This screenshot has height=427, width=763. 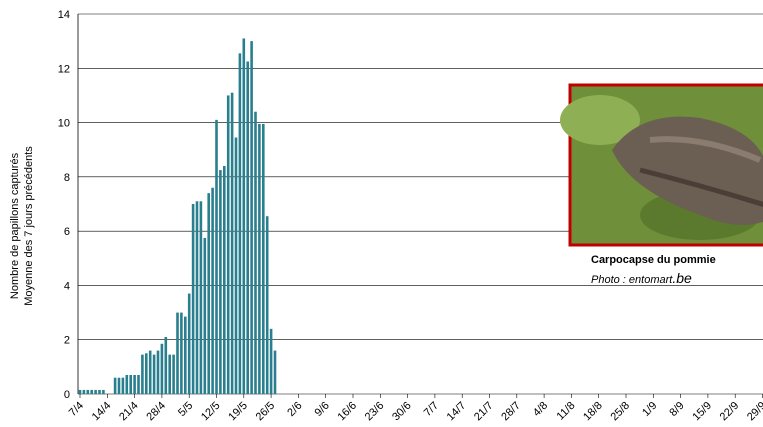 I want to click on y-axis-label: Nombre de papillons capturés, so click(x=15, y=225).